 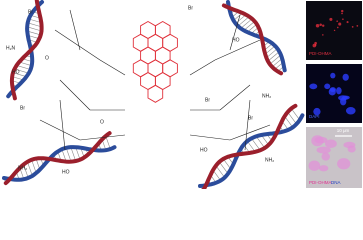 I want to click on panel-label: DAPI, so click(x=314, y=116).